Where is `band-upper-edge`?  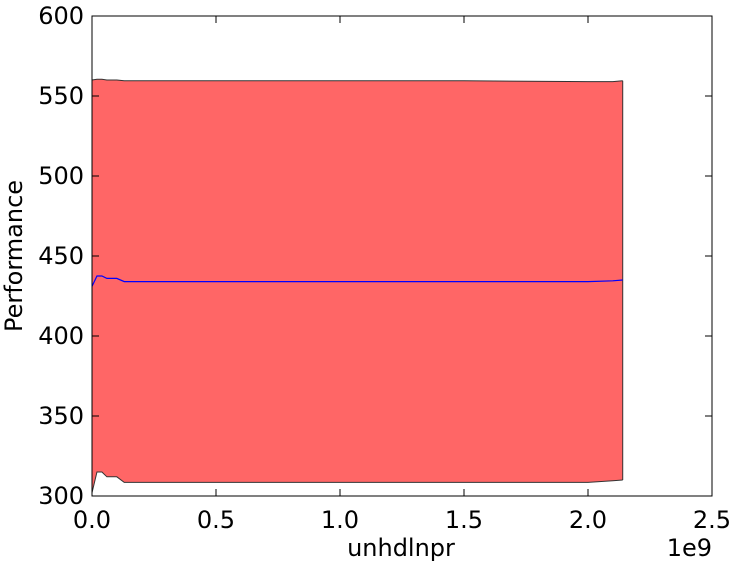 band-upper-edge is located at coordinates (357, 80).